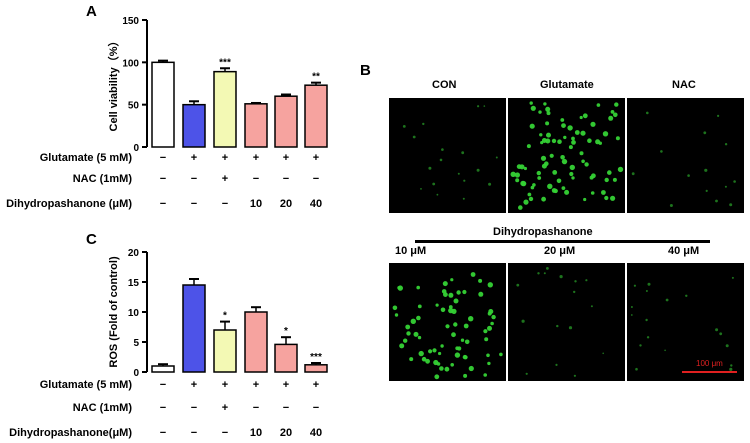 The width and height of the screenshot is (750, 443). What do you see at coordinates (130, 63) in the screenshot?
I see `y-tick-label: 100` at bounding box center [130, 63].